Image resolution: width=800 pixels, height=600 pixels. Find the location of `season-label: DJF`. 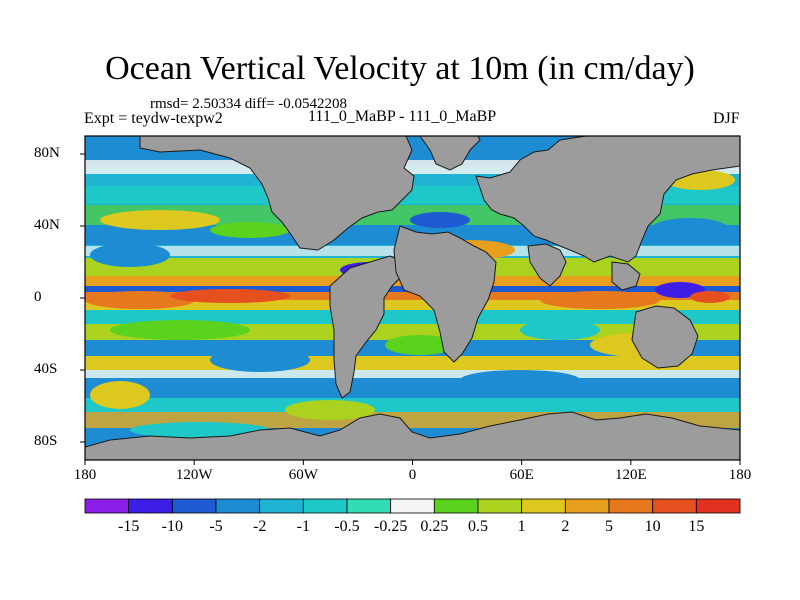

season-label: DJF is located at coordinates (726, 118).